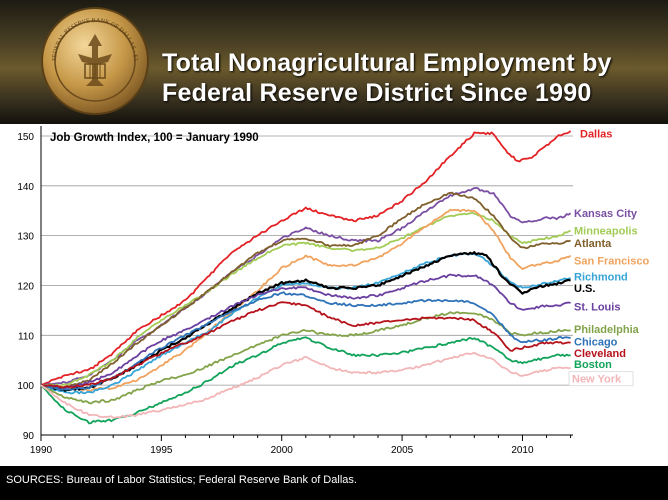  Describe the element at coordinates (596, 134) in the screenshot. I see `series-label-dallas: Dallas` at that location.